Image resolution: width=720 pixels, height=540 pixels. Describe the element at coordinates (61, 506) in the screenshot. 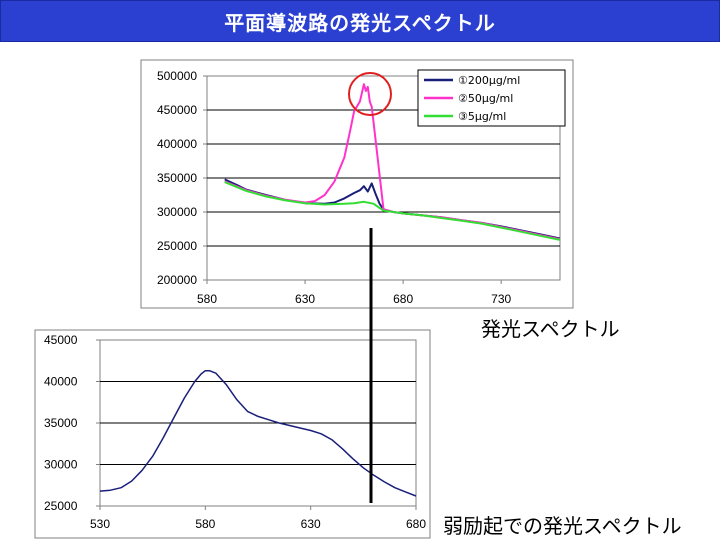

I see `bottom-chart-y-tick-label: 25000` at that location.